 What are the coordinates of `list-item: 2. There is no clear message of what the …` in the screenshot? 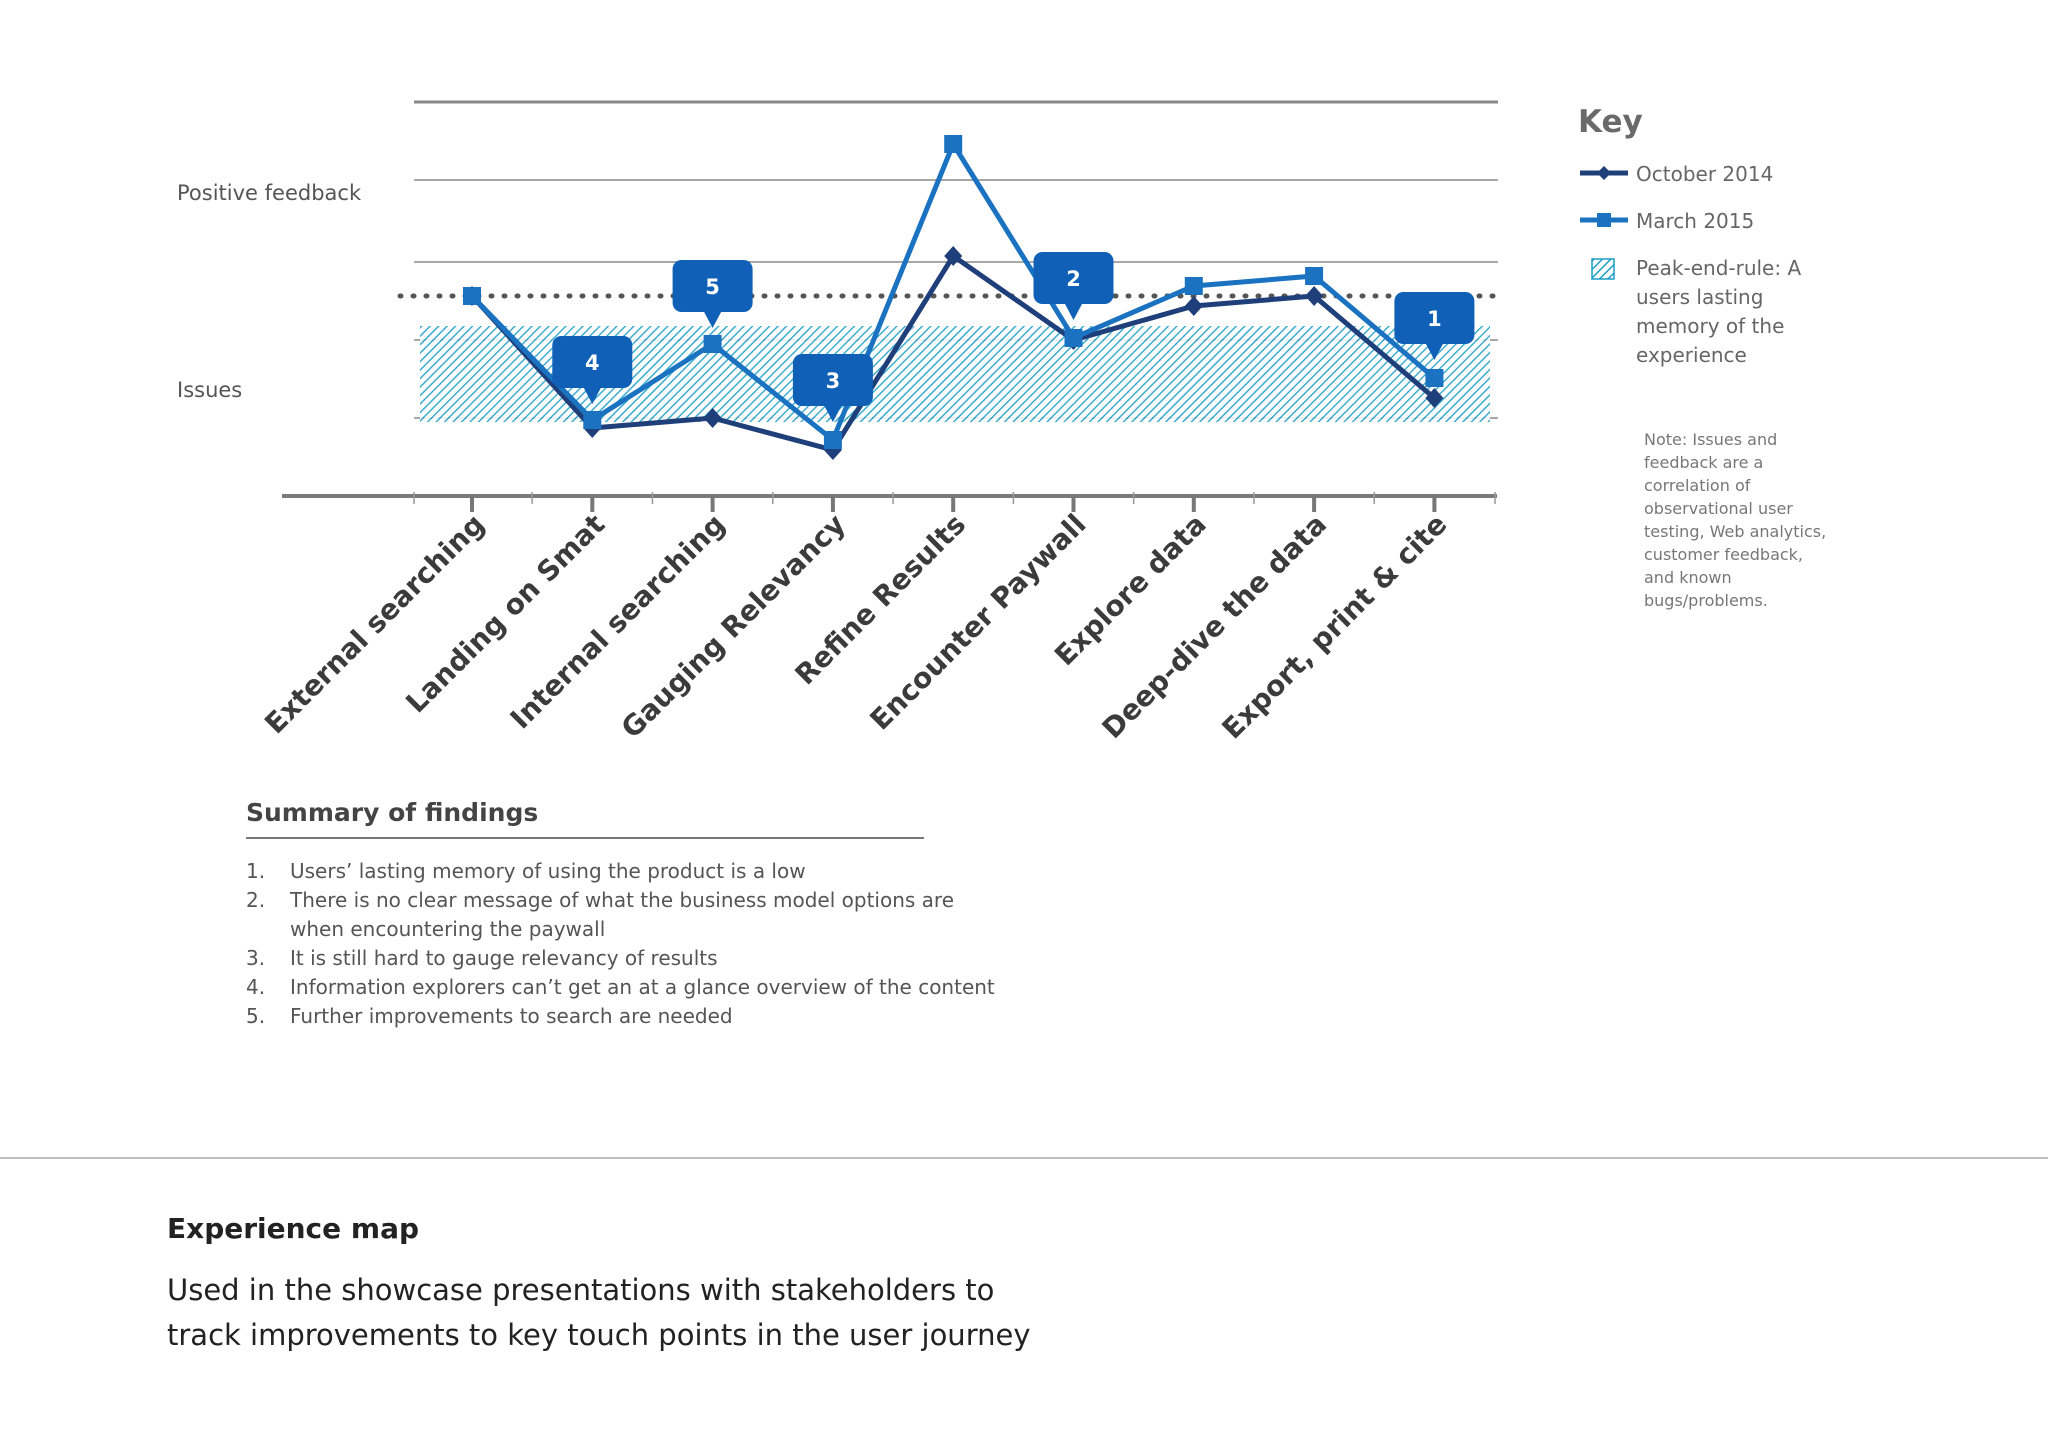 It's located at (600, 914).